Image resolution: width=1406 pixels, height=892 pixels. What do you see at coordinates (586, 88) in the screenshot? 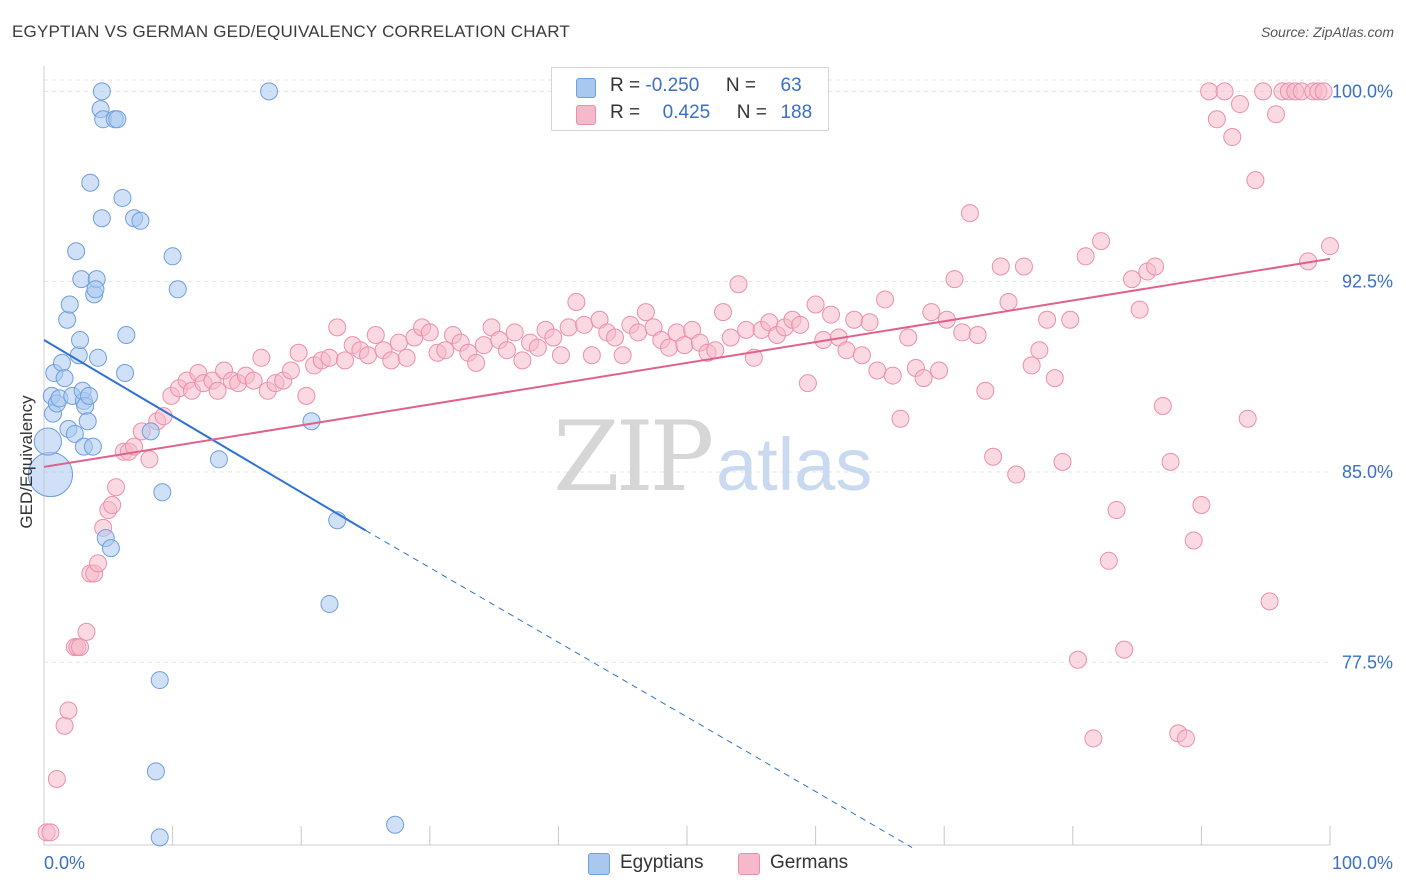
I see `legend-swatch-egyptians` at bounding box center [586, 88].